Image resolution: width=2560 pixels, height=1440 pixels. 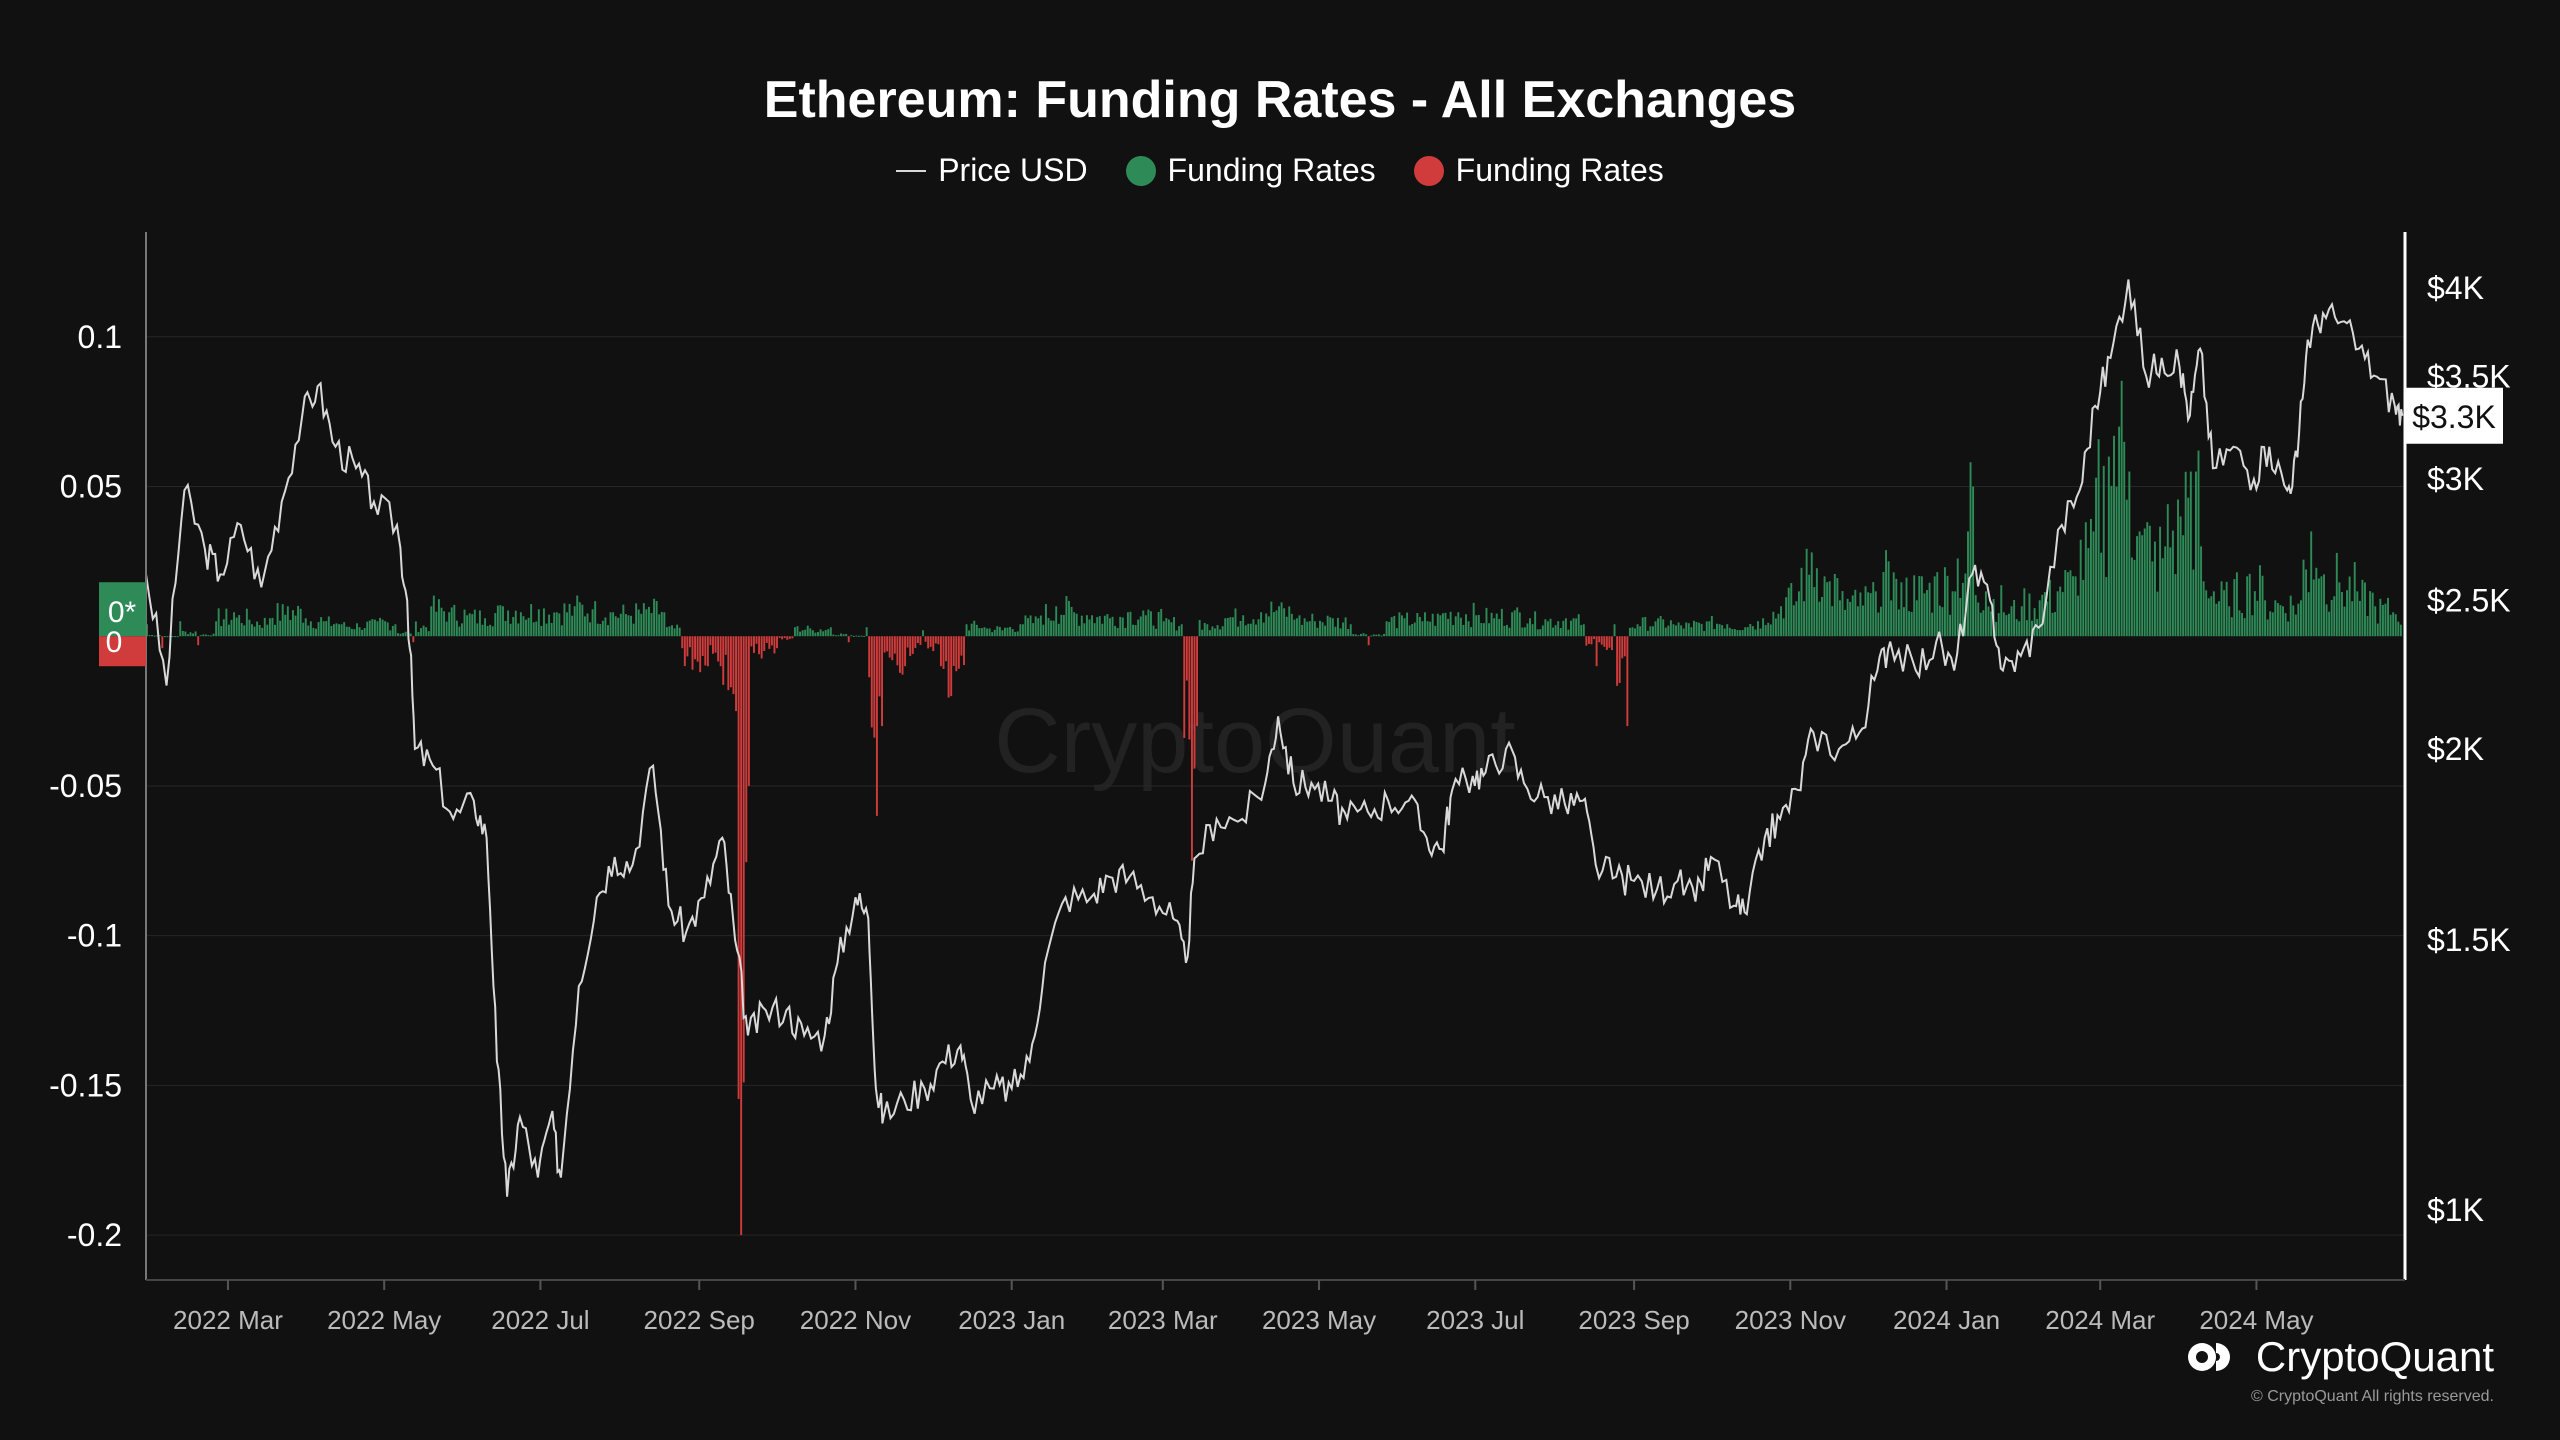 I want to click on left-axis-ticks: 0.1 0.05 -0.05 -0.1 -0.15 -0.2, so click(x=85, y=786).